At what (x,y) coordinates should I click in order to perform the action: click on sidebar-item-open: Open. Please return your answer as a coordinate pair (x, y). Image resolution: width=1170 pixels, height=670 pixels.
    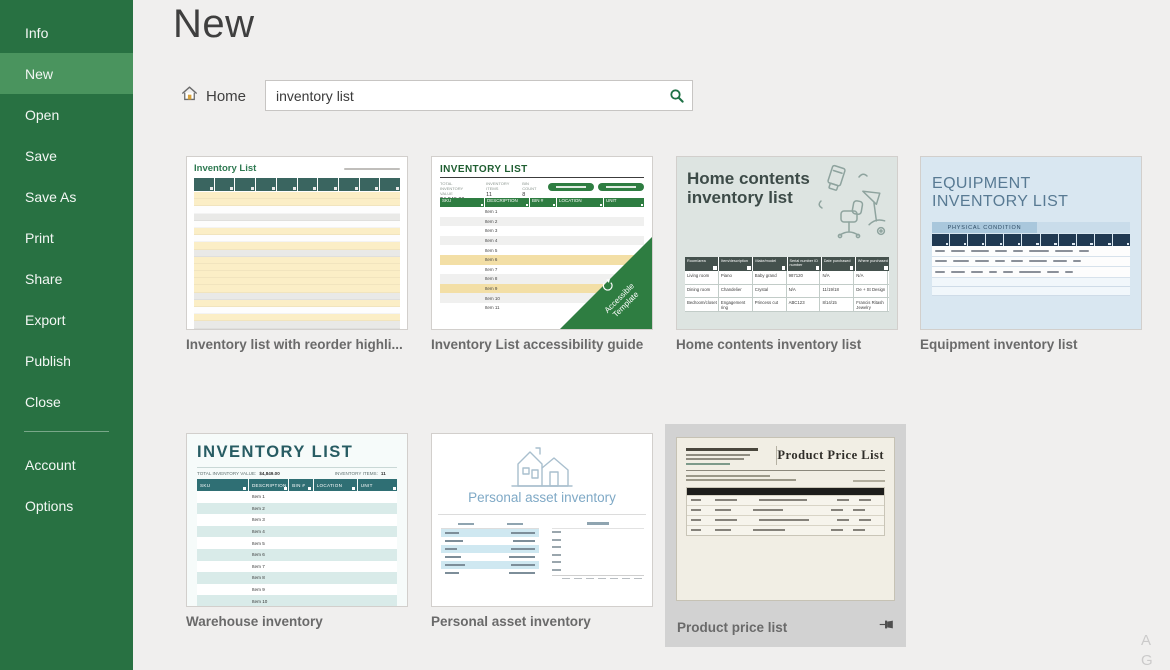
    Looking at the image, I should click on (42, 114).